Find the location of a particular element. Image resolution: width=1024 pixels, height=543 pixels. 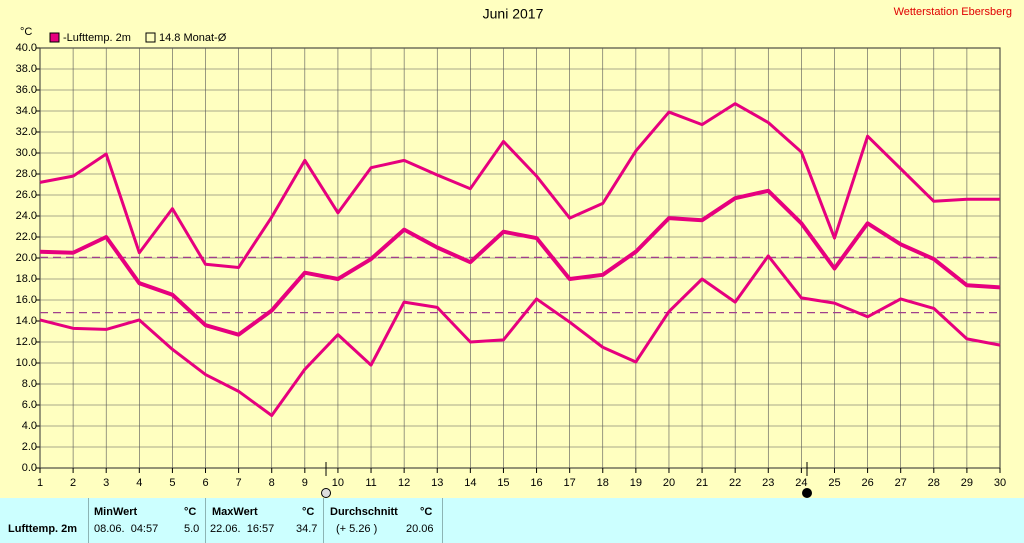

x-tick-label: 19 is located at coordinates (636, 483).